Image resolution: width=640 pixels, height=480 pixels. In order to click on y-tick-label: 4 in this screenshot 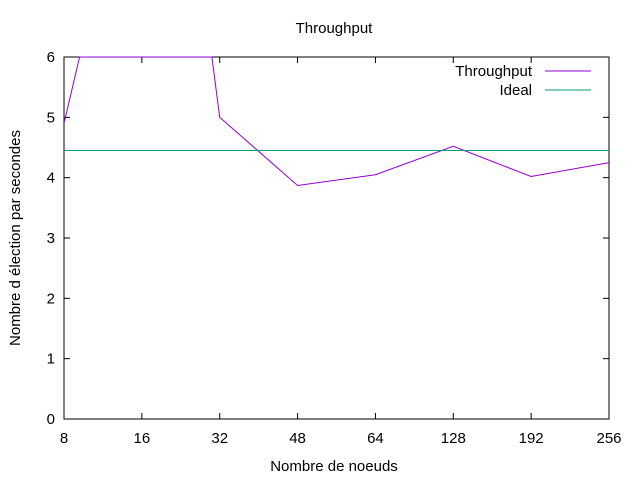, I will do `click(51, 178)`.